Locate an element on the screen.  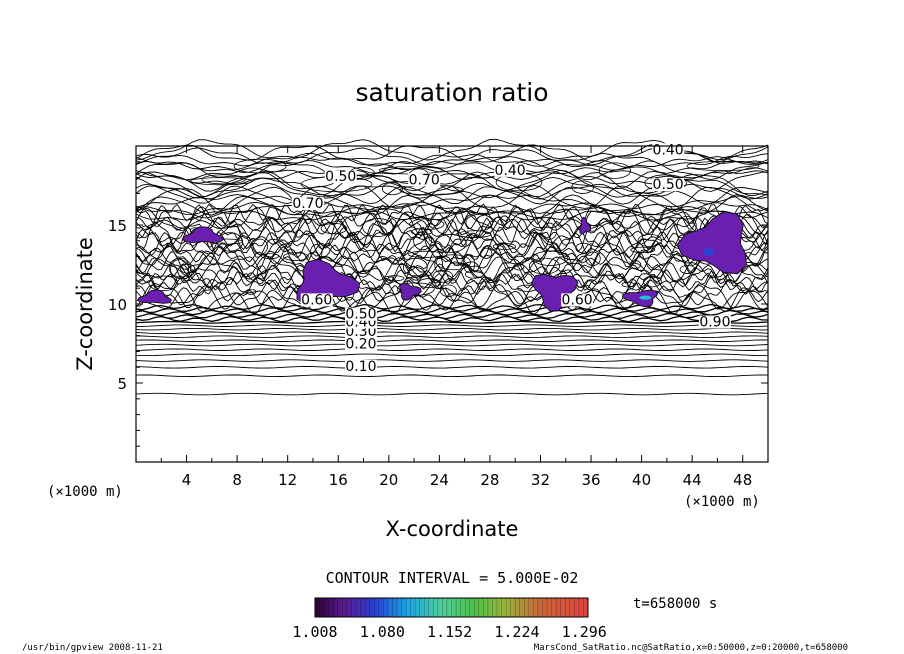
supersaturated-core is located at coordinates (645, 297).